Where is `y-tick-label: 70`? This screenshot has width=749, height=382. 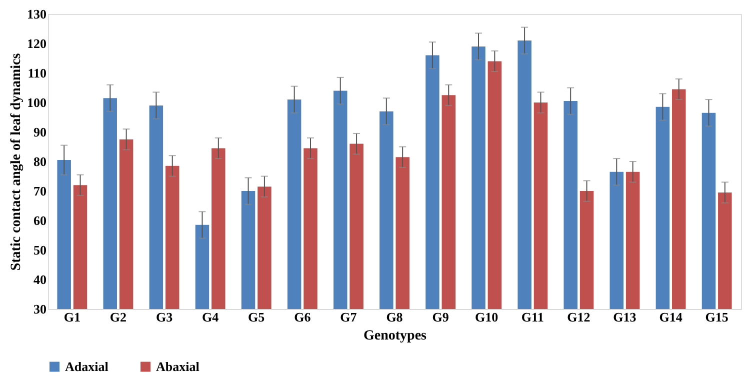
y-tick-label: 70 is located at coordinates (40, 191).